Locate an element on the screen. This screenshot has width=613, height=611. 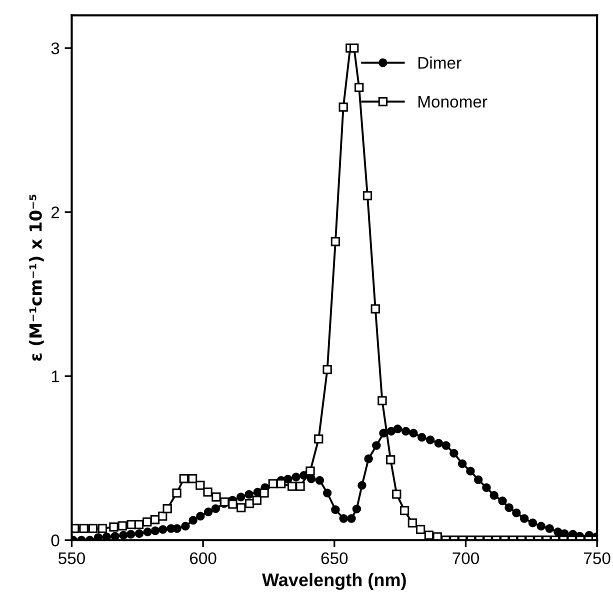
y-tick-label: 1 is located at coordinates (56, 376).